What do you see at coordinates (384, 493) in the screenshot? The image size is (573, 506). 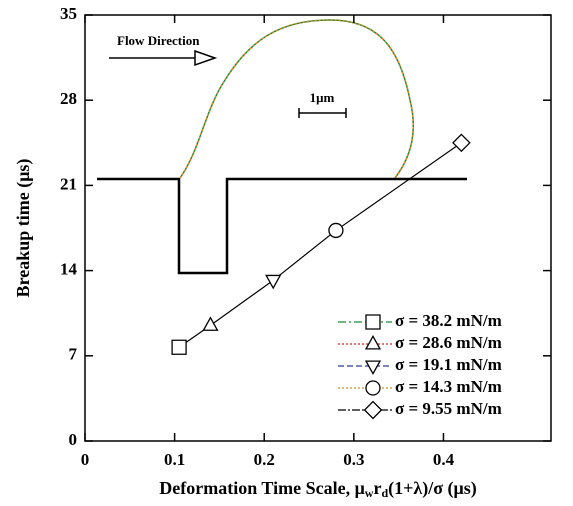 I see `x-label-part: d` at bounding box center [384, 493].